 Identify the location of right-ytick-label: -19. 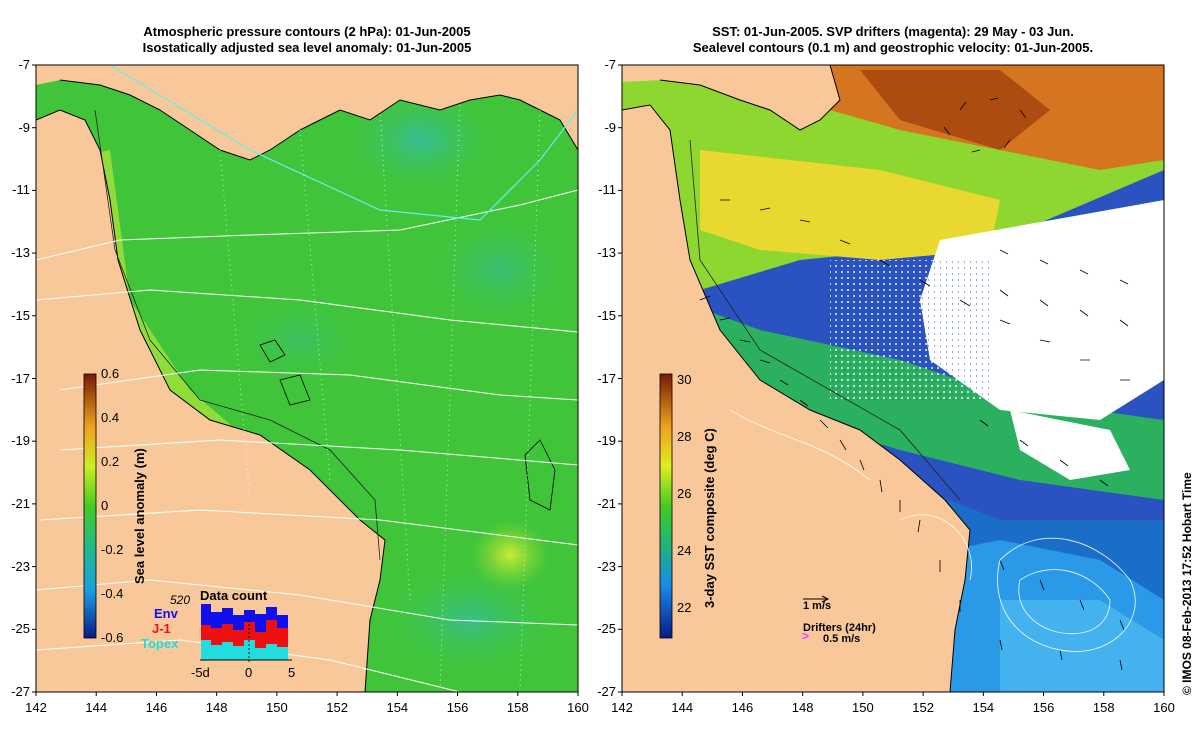
(606, 441).